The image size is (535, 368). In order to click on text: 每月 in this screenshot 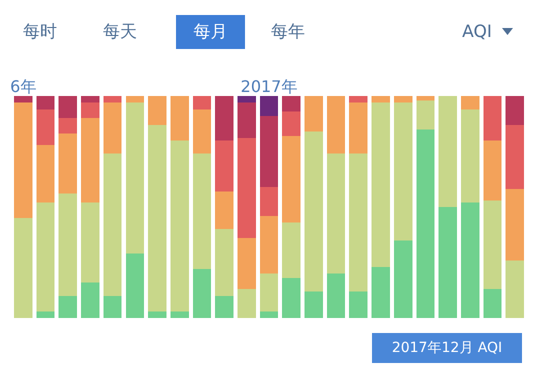, I will do `click(210, 32)`.